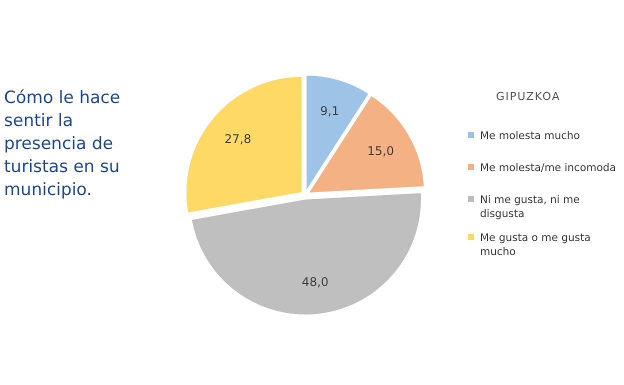 The width and height of the screenshot is (624, 385). What do you see at coordinates (238, 139) in the screenshot?
I see `data-label: 27,8` at bounding box center [238, 139].